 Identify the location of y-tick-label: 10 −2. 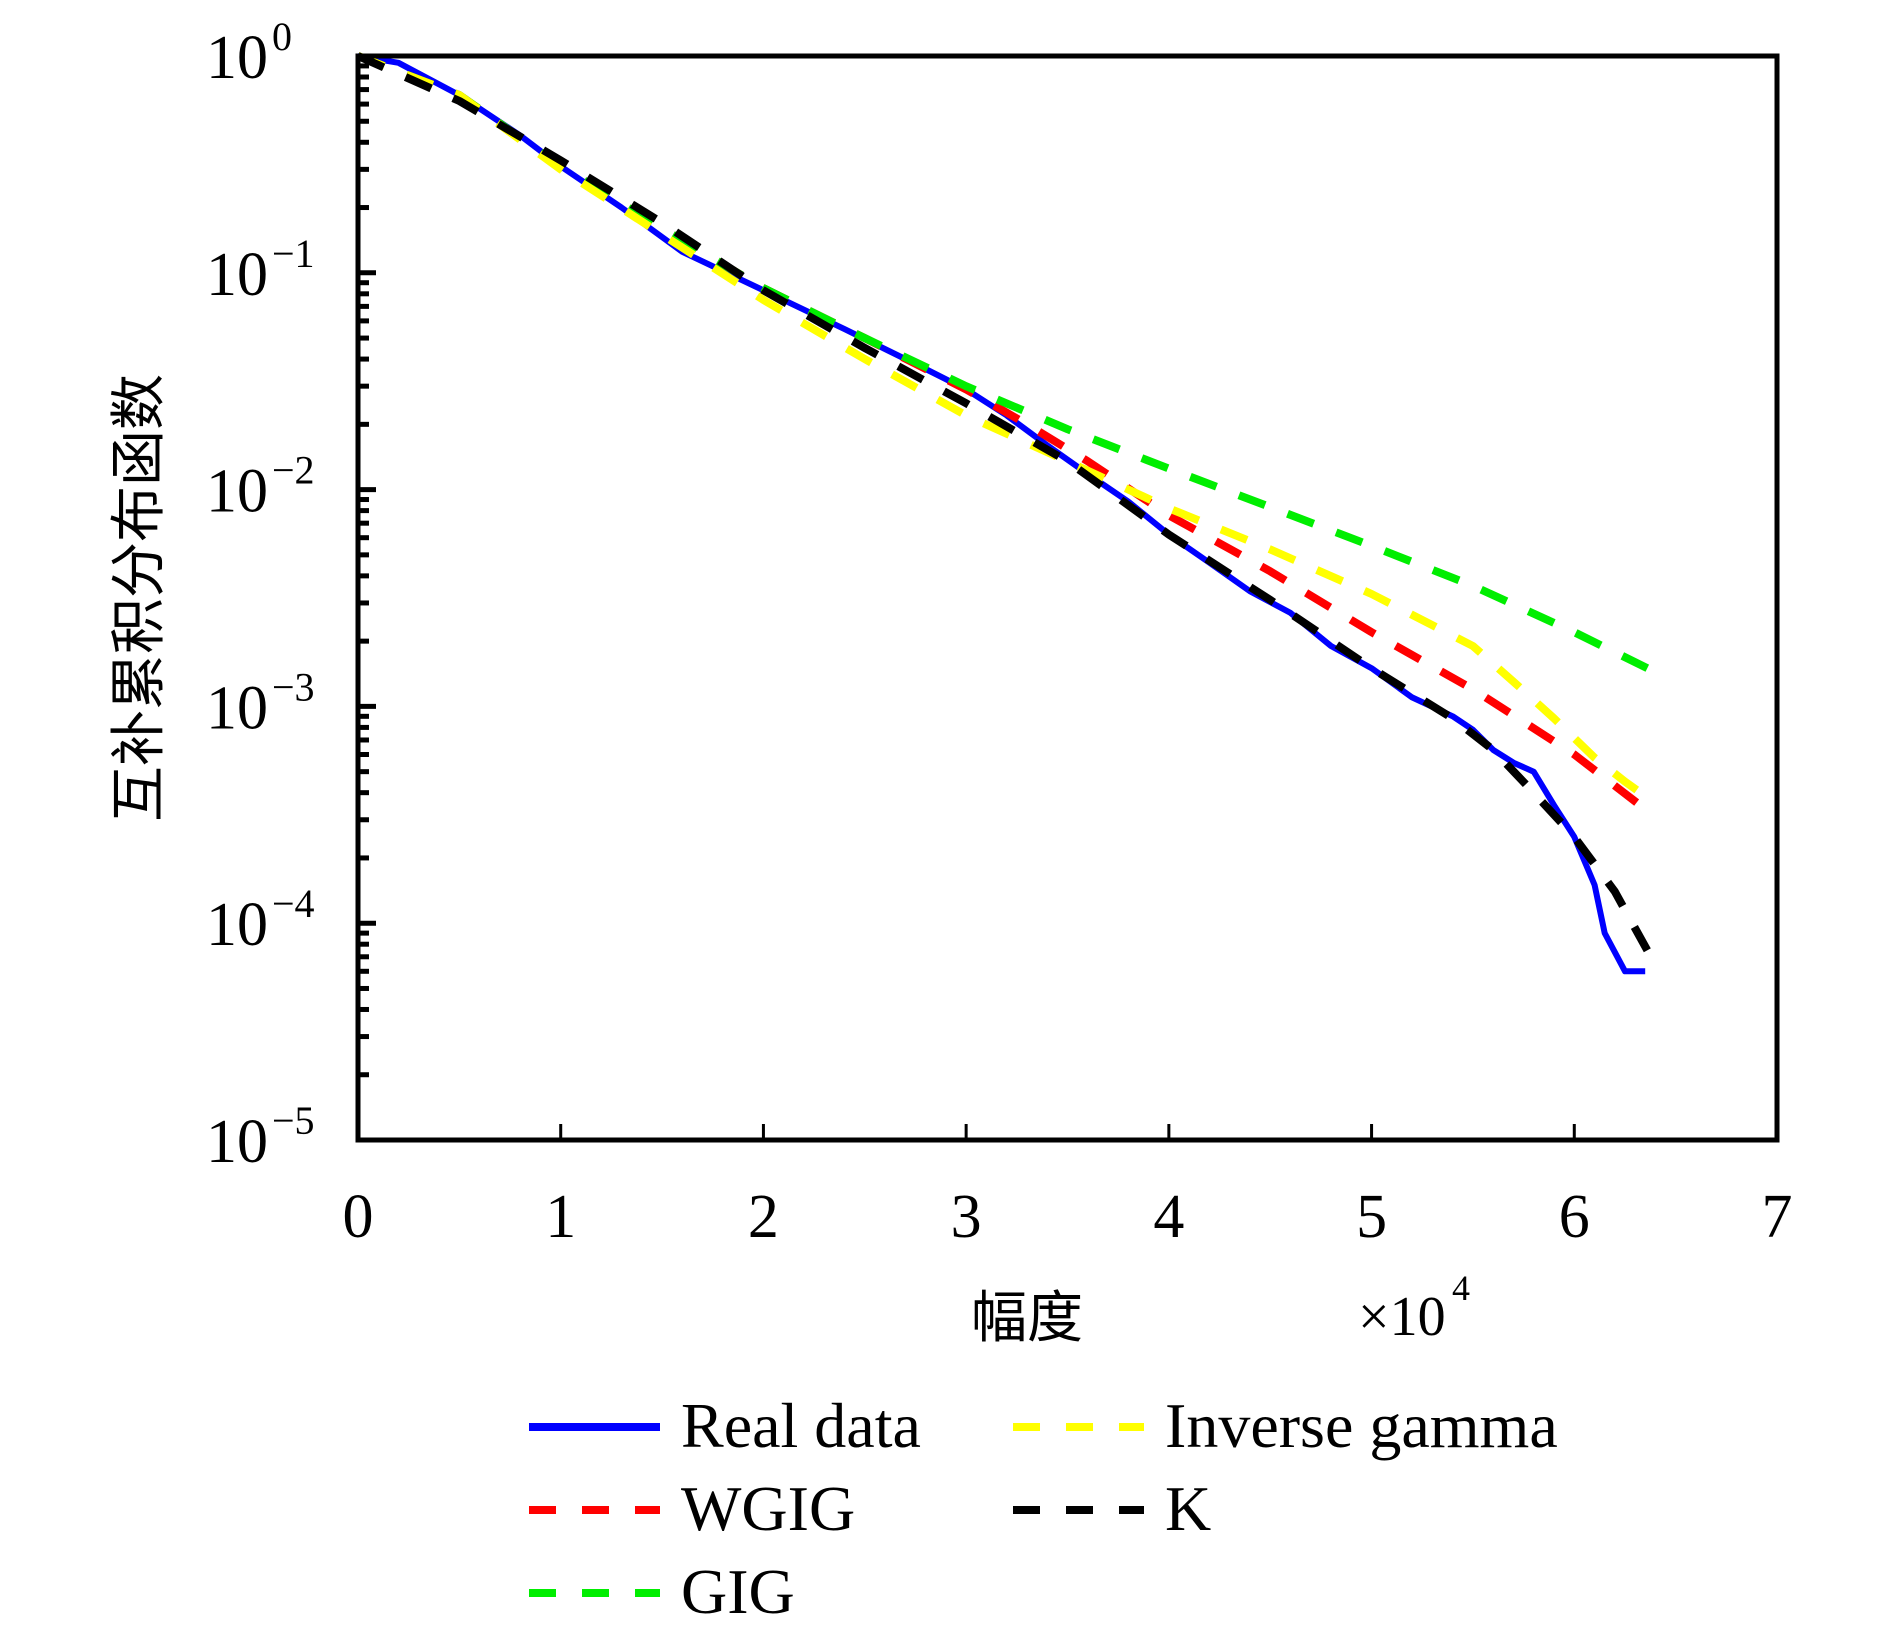
(260, 487).